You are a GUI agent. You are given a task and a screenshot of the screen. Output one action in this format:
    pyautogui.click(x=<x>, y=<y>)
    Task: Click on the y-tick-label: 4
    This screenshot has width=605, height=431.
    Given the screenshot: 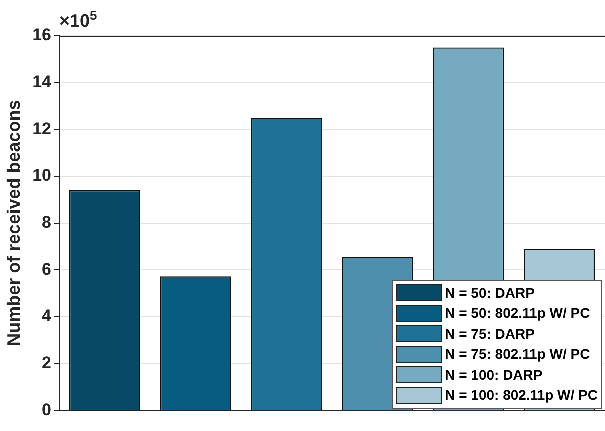 What is the action you would take?
    pyautogui.click(x=47, y=316)
    